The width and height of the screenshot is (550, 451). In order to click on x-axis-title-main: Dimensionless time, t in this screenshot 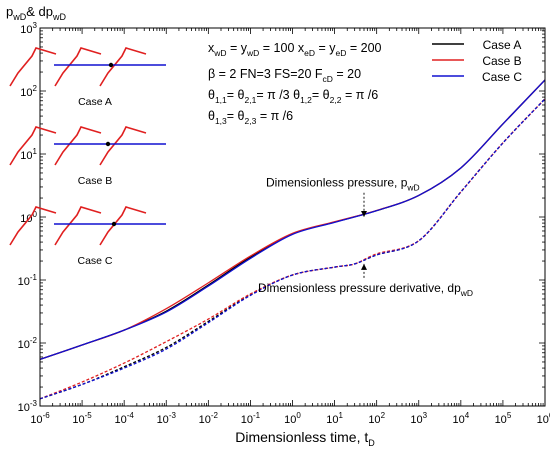, I will do `click(301, 437)`.